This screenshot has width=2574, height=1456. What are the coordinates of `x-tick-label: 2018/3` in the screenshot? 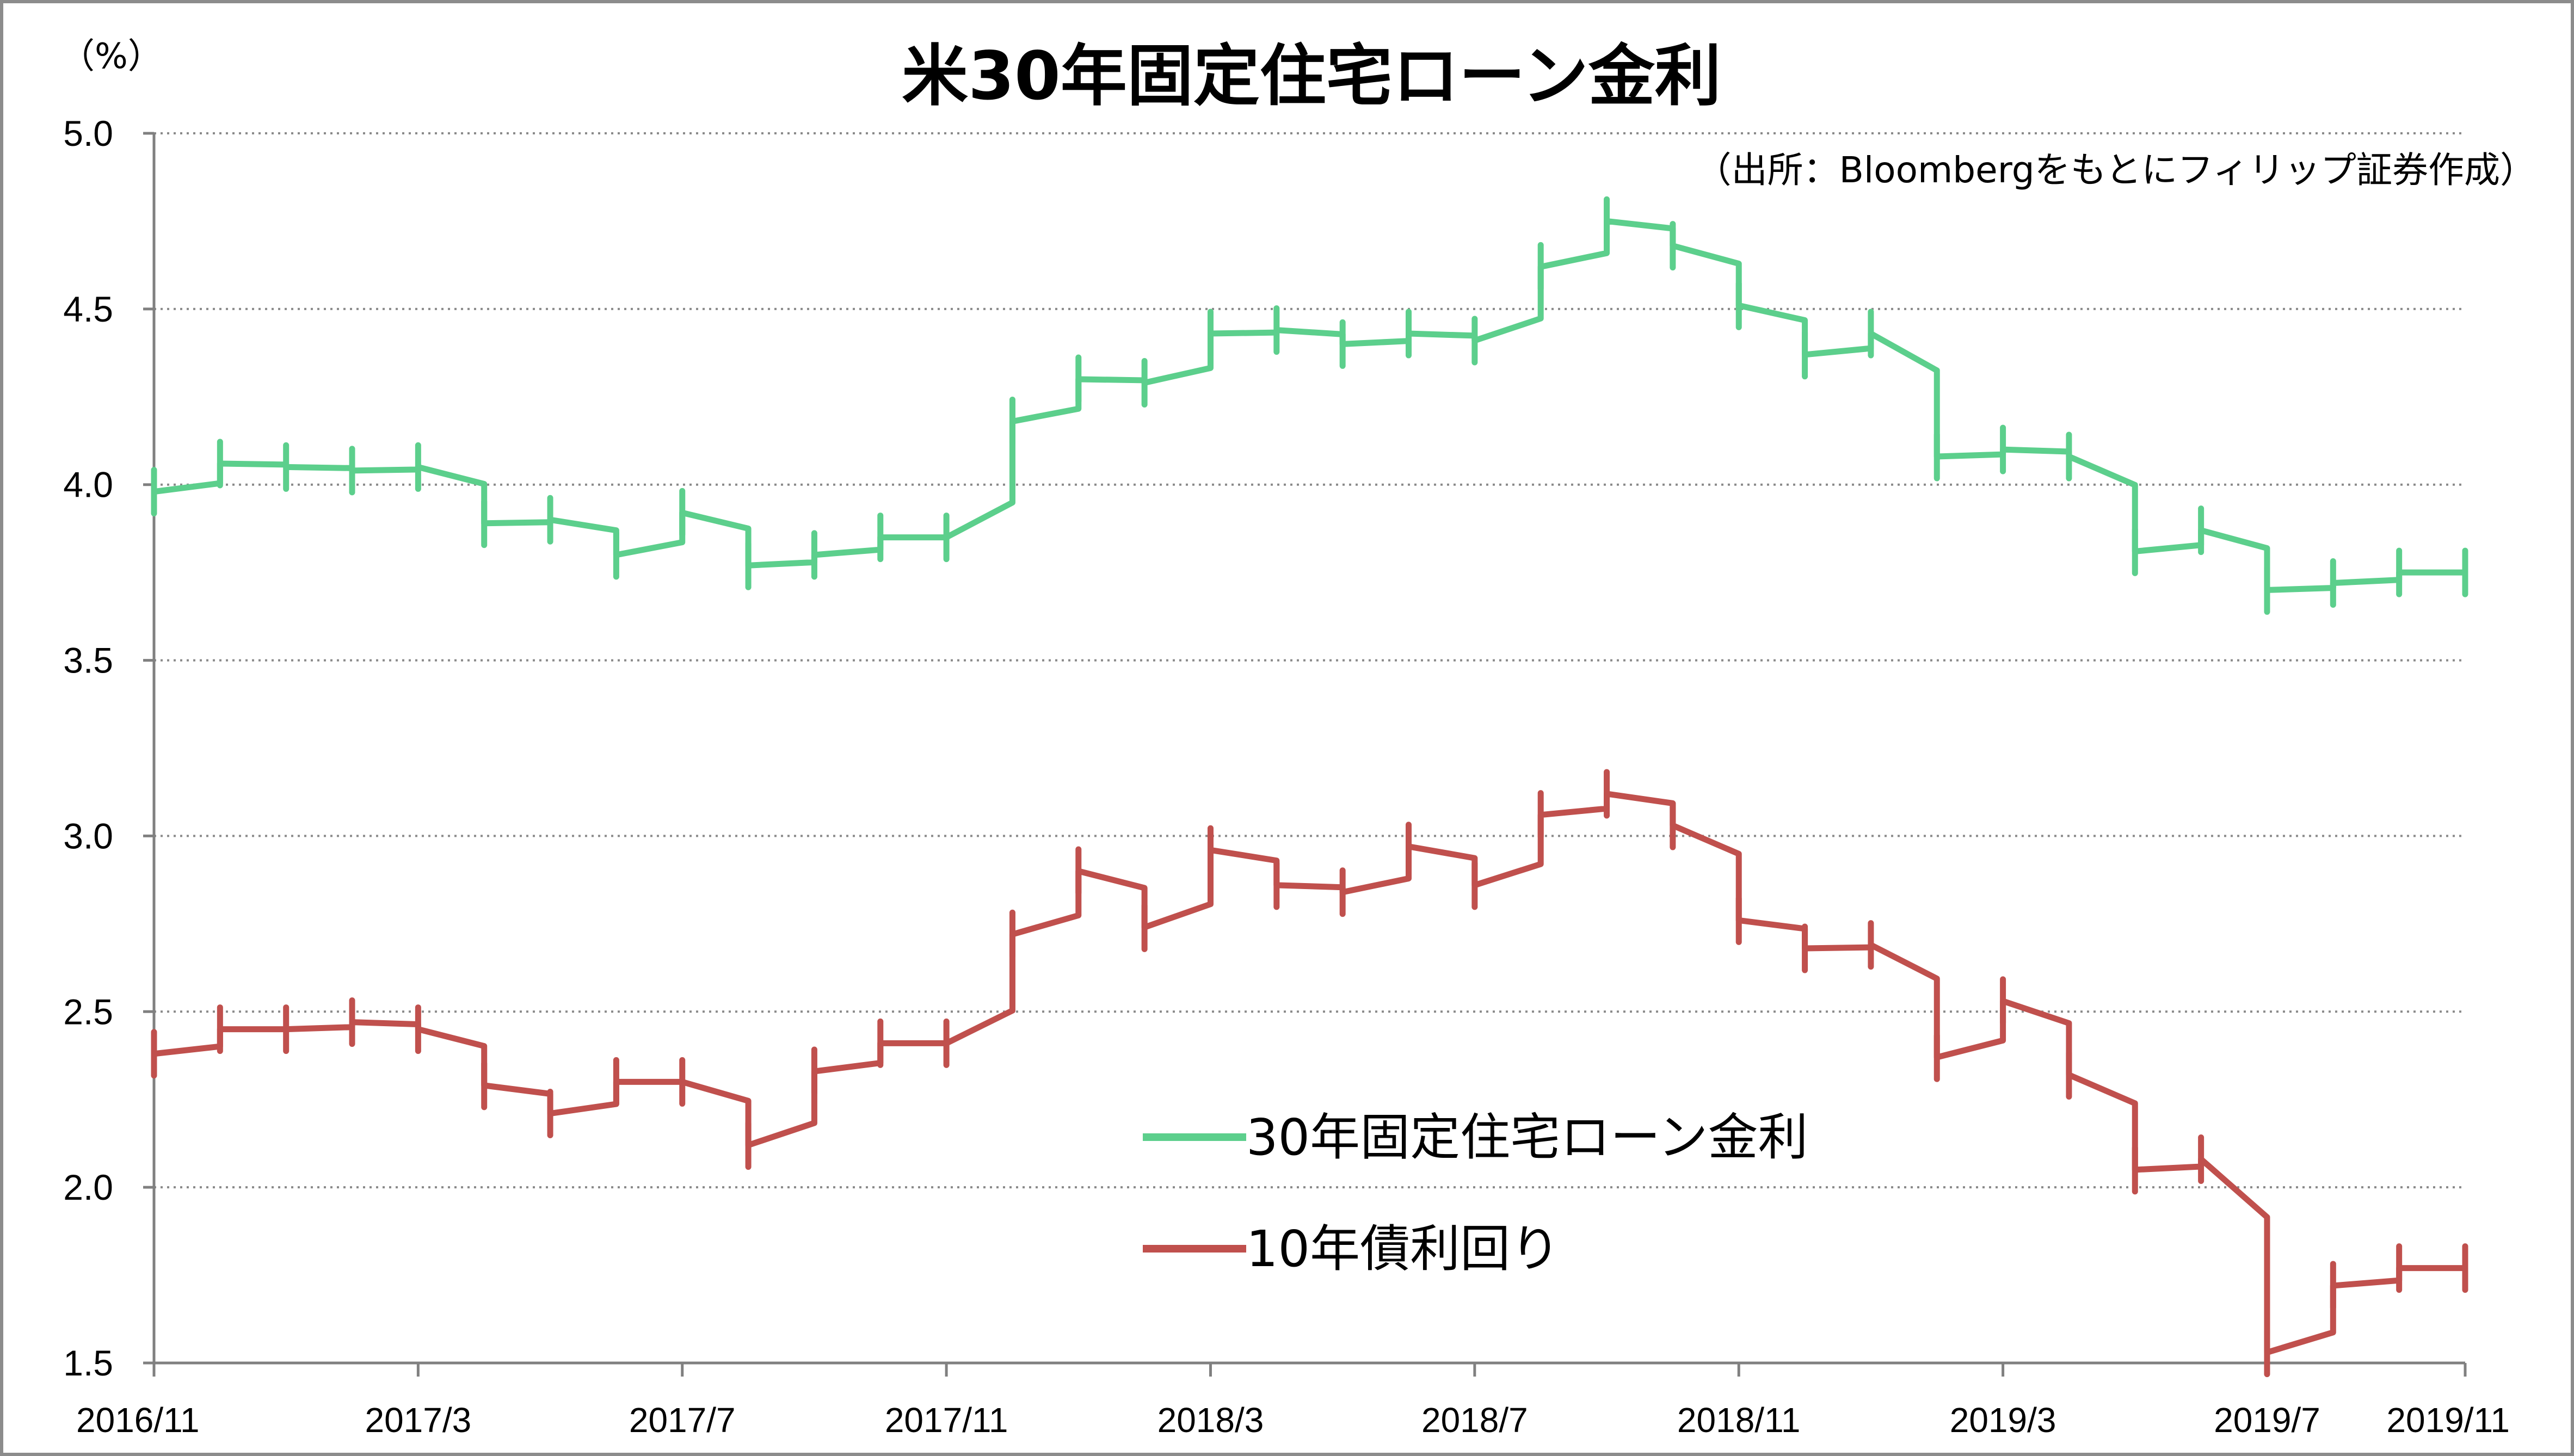 It's located at (1210, 1420).